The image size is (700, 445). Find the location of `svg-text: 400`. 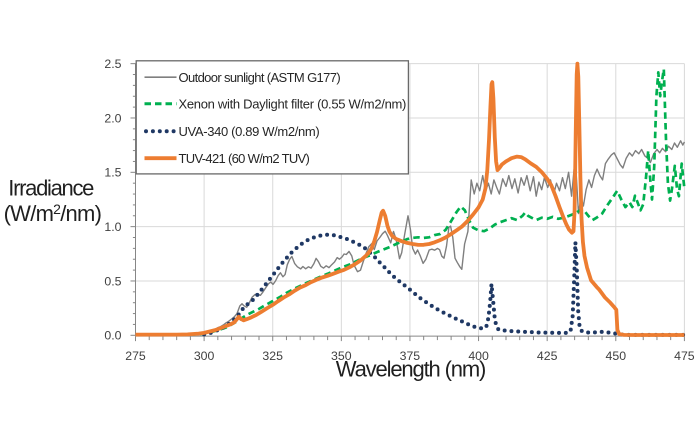

svg-text: 400 is located at coordinates (478, 356).